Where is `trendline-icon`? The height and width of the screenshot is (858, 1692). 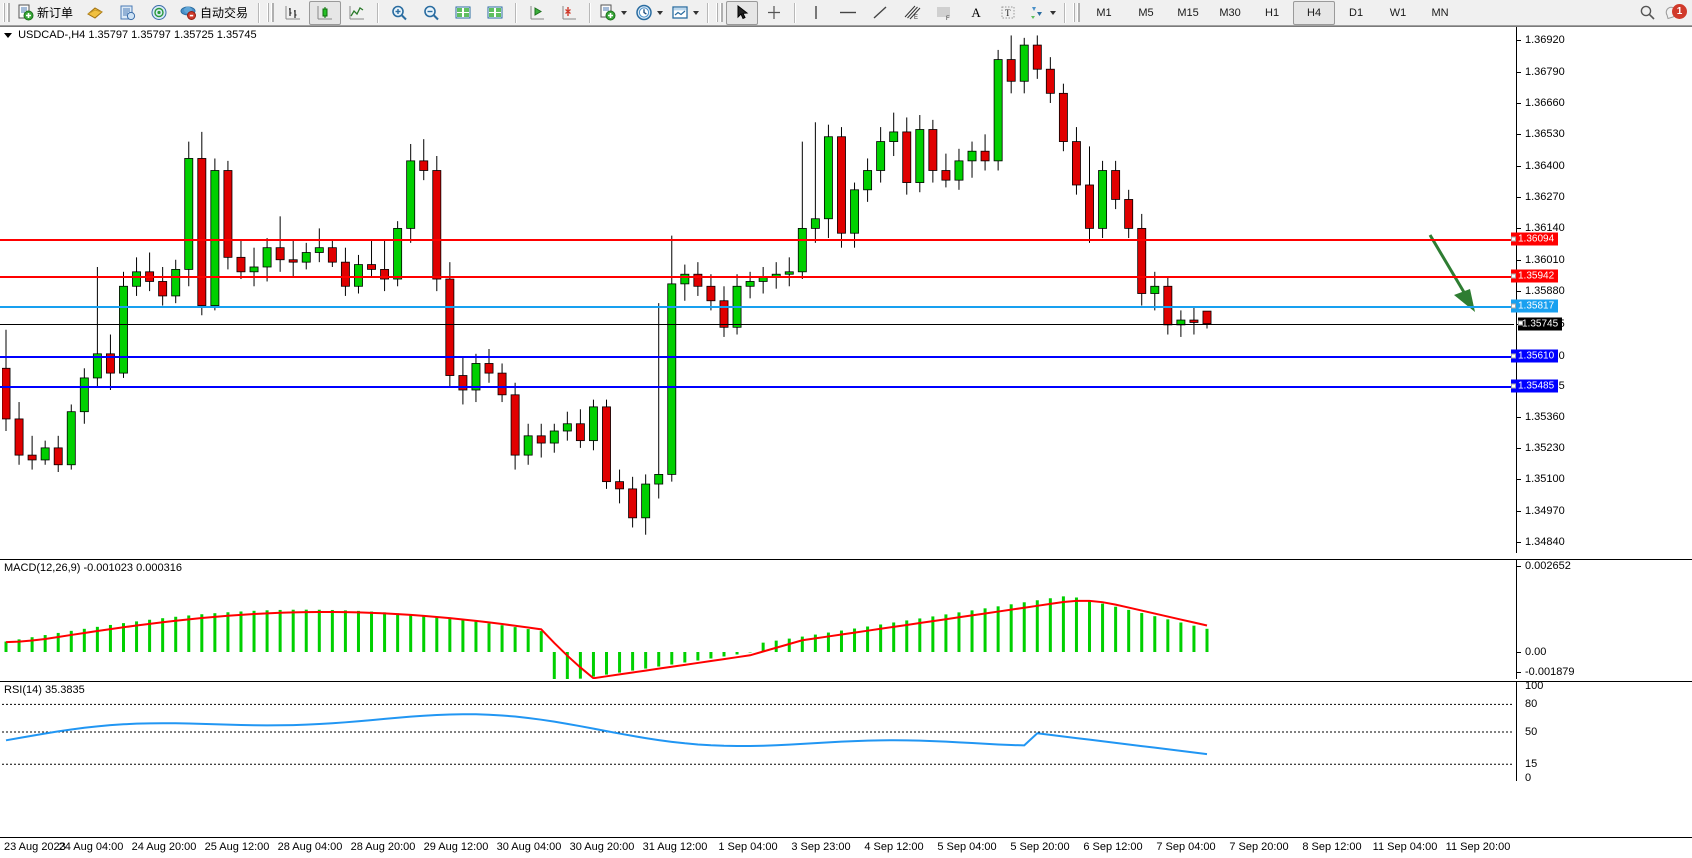
trendline-icon is located at coordinates (880, 12).